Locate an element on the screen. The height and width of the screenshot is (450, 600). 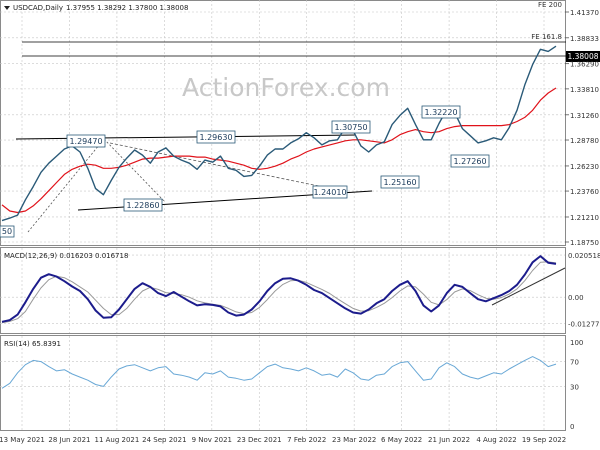
left-partial-label: 50 is located at coordinates (7, 231).